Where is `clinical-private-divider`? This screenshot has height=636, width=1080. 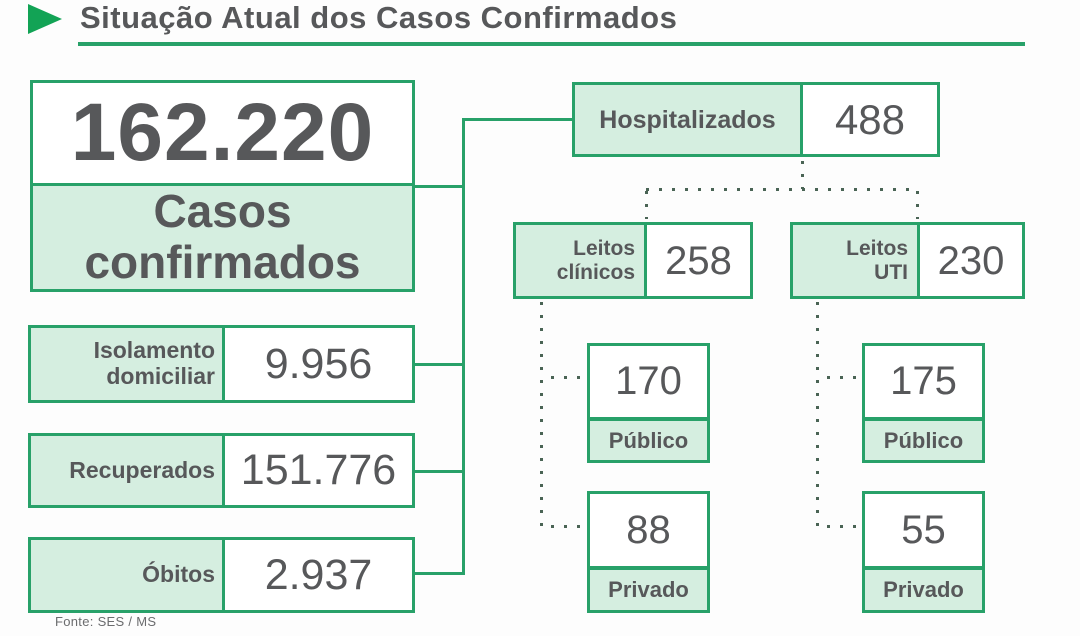
clinical-private-divider is located at coordinates (648, 568).